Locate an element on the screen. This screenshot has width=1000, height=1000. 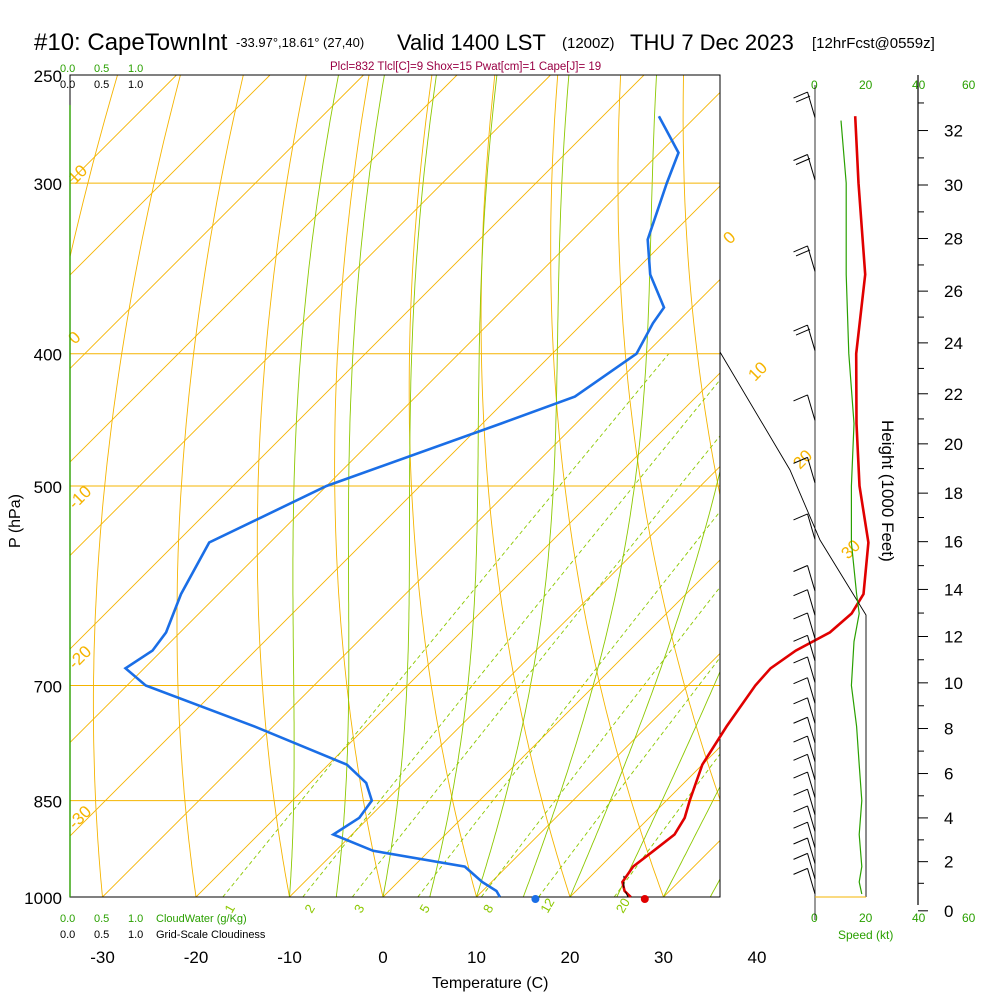
height-axis-title: Height (1000 Feet) is located at coordinates (887, 491).